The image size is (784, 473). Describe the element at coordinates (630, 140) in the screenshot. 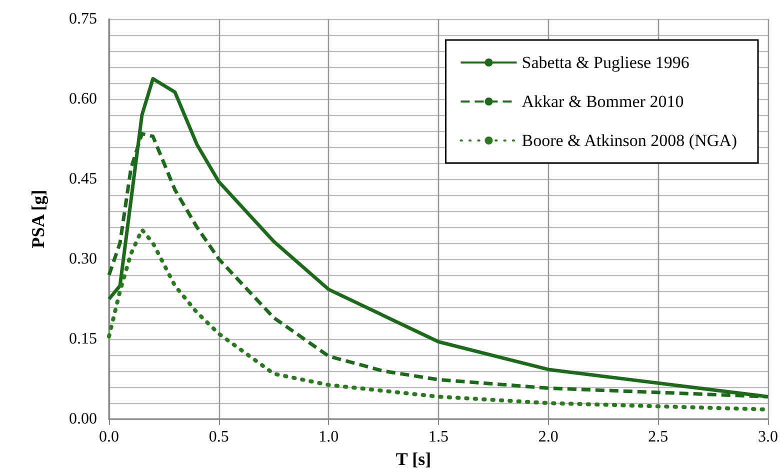

I see `legend-label: Boore & Atkinson 2008 (NGA)` at that location.